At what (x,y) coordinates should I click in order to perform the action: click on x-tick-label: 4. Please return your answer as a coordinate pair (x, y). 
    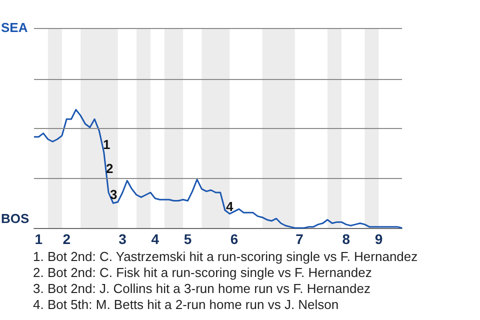
    Looking at the image, I should click on (155, 239).